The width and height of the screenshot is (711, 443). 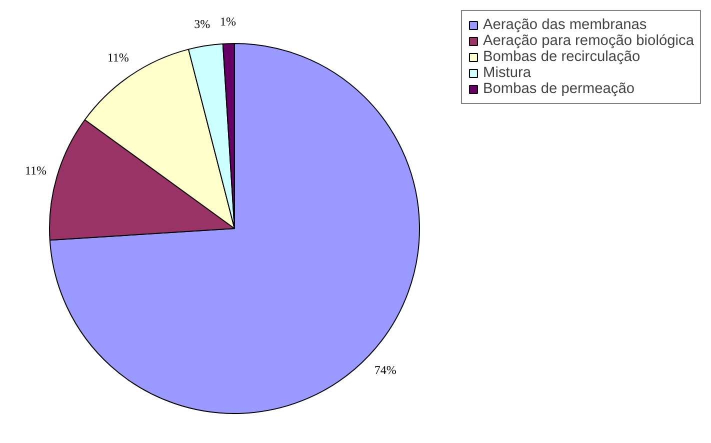 I want to click on legend-label: Bombas de permeação, so click(x=558, y=89).